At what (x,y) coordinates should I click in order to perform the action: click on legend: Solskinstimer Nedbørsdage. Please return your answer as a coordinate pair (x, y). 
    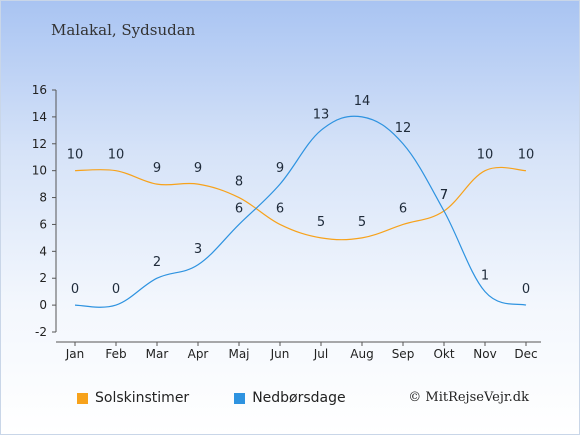
    Looking at the image, I should click on (234, 398).